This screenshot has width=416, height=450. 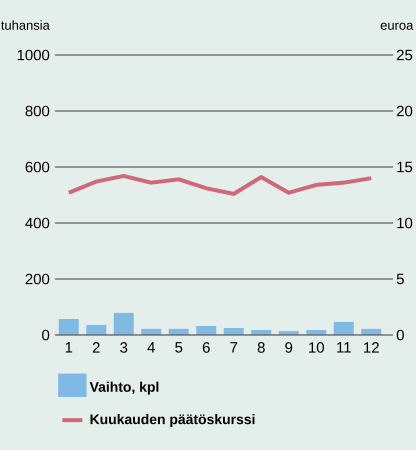 I want to click on x-tick-label: 3, so click(x=124, y=347).